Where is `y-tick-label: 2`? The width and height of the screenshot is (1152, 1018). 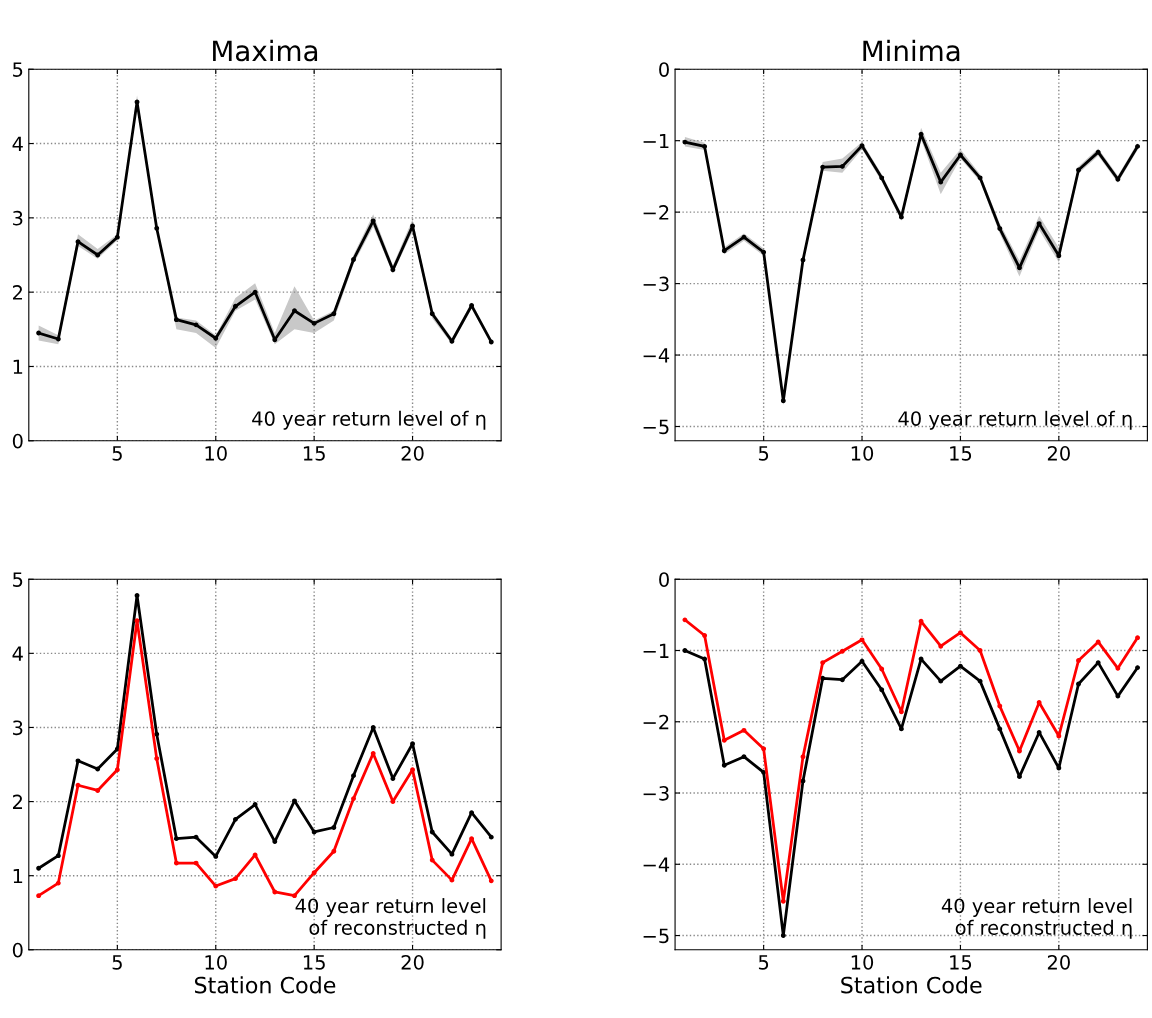
y-tick-label: 2 is located at coordinates (17, 801).